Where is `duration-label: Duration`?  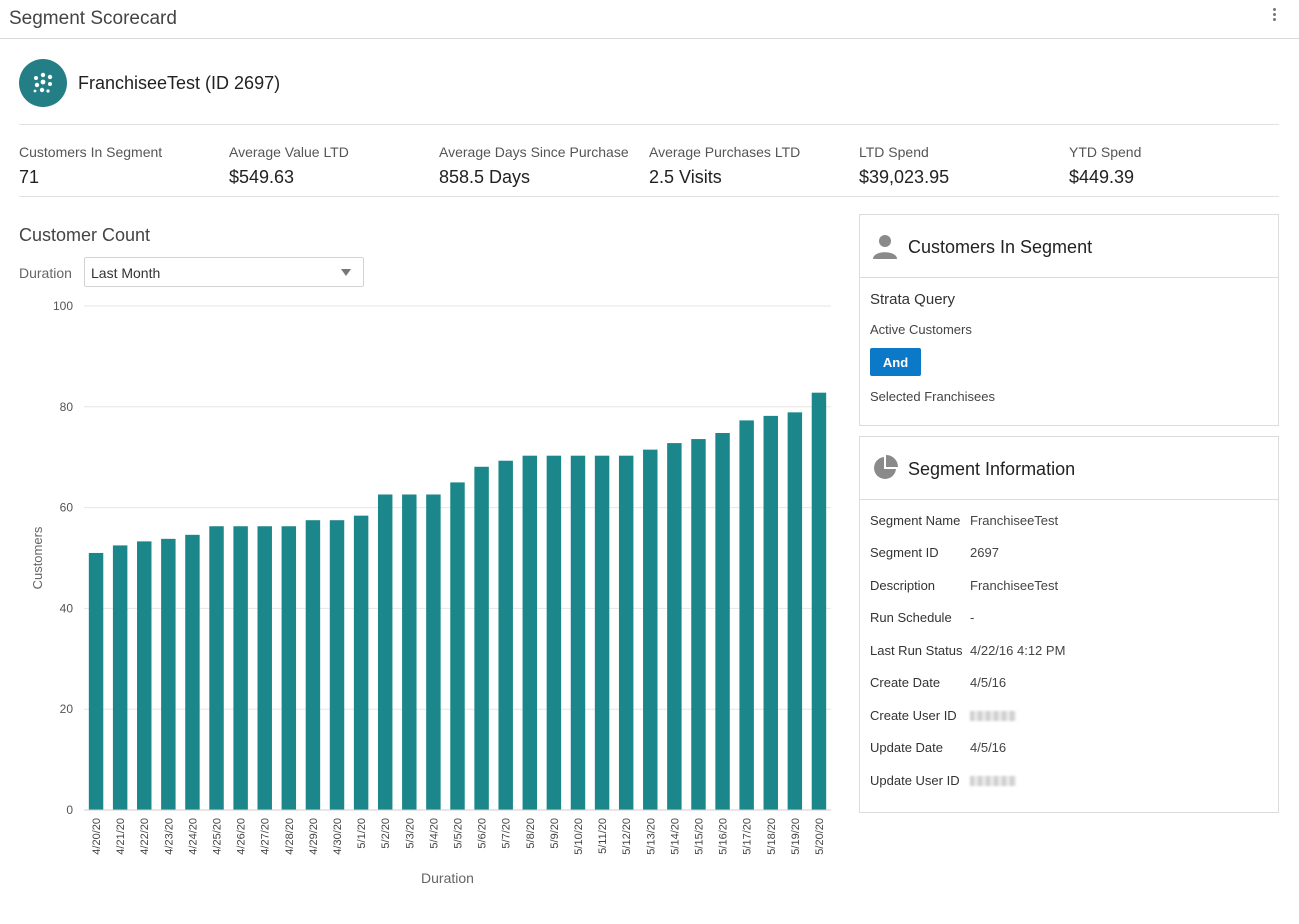 duration-label: Duration is located at coordinates (45, 273).